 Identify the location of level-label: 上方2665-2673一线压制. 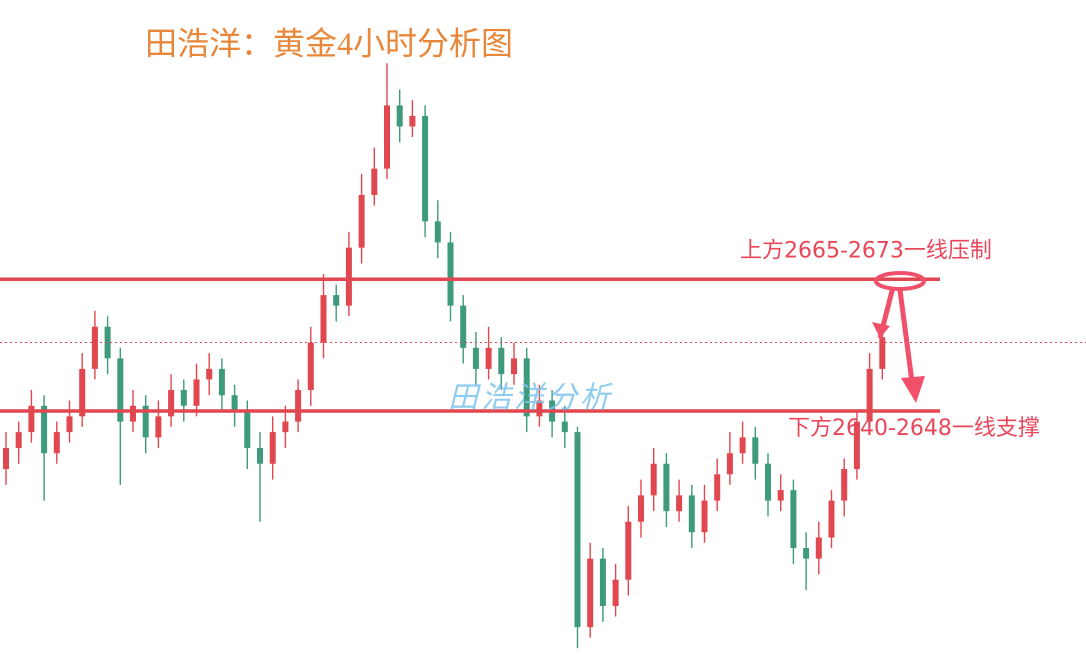
(866, 250).